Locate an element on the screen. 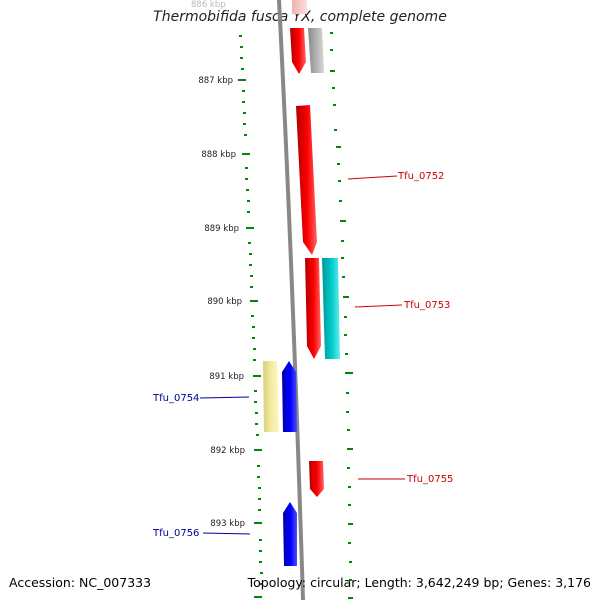 The height and width of the screenshot is (600, 600). outer-tick-column is located at coordinates (341, 315).